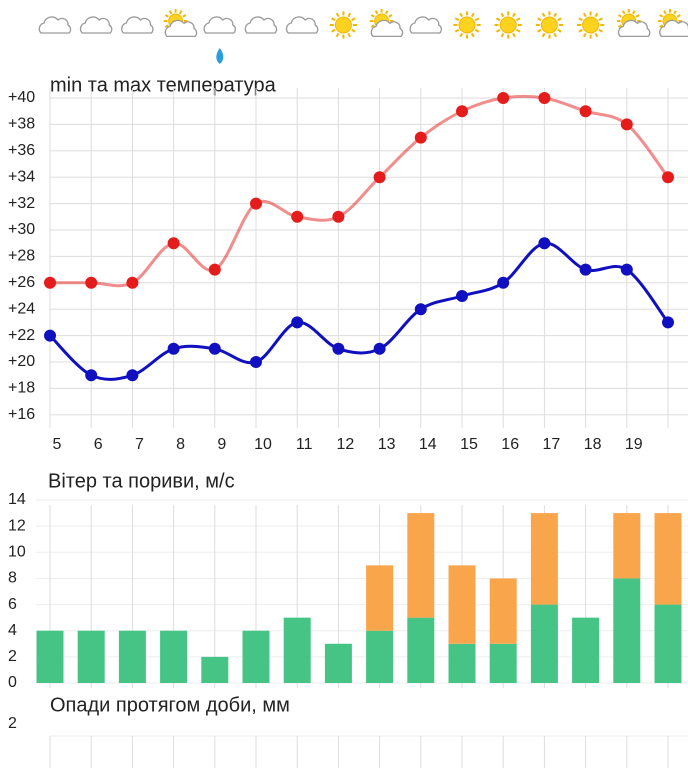  Describe the element at coordinates (346, 444) in the screenshot. I see `x-tick-label: 12` at that location.